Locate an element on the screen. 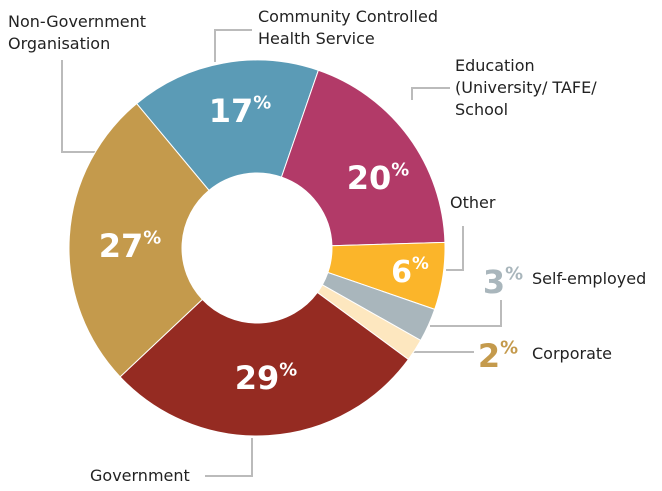 The height and width of the screenshot is (491, 662). category-label: Self-employed is located at coordinates (589, 278).